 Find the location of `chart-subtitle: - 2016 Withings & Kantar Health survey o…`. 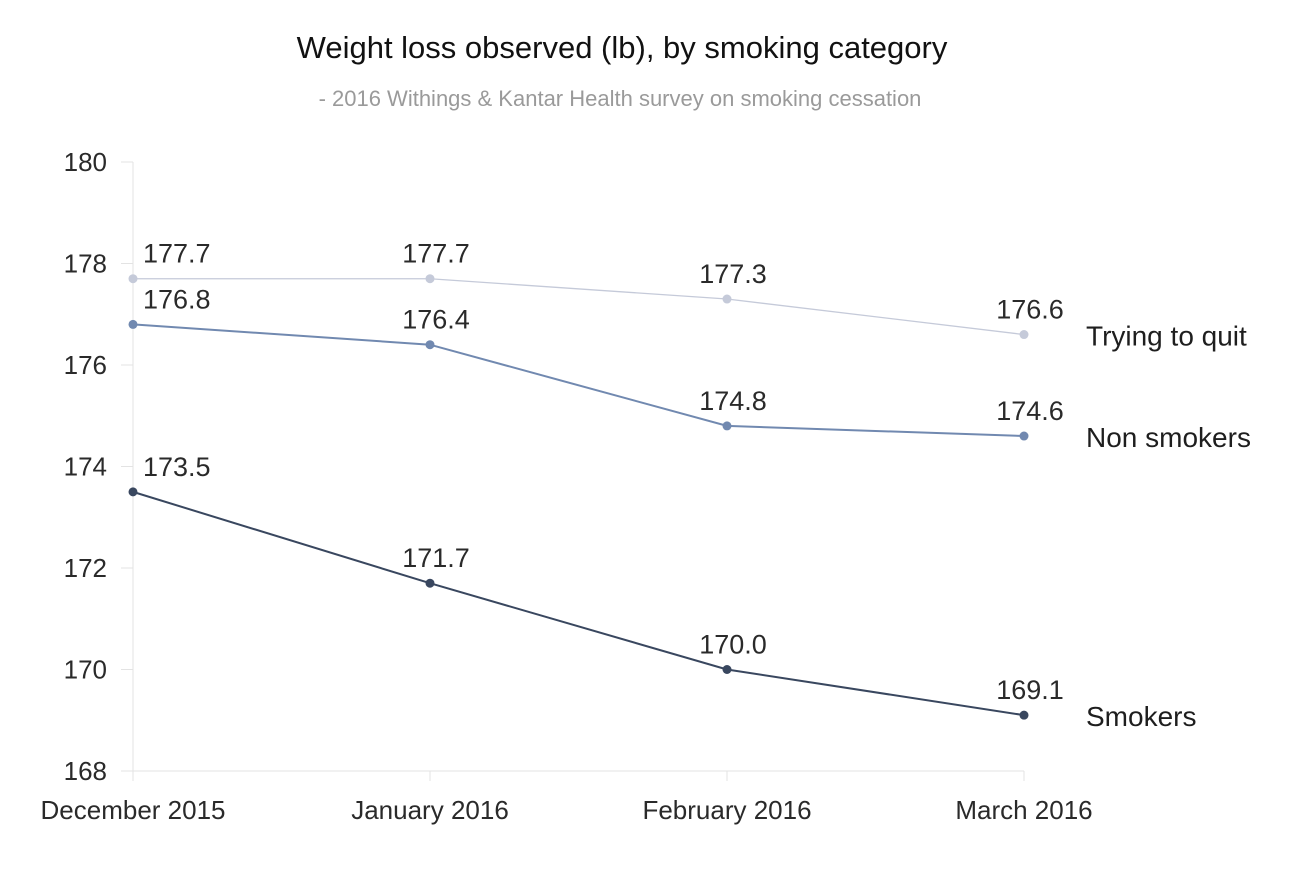

chart-subtitle: - 2016 Withings & Kantar Health survey o… is located at coordinates (620, 98).